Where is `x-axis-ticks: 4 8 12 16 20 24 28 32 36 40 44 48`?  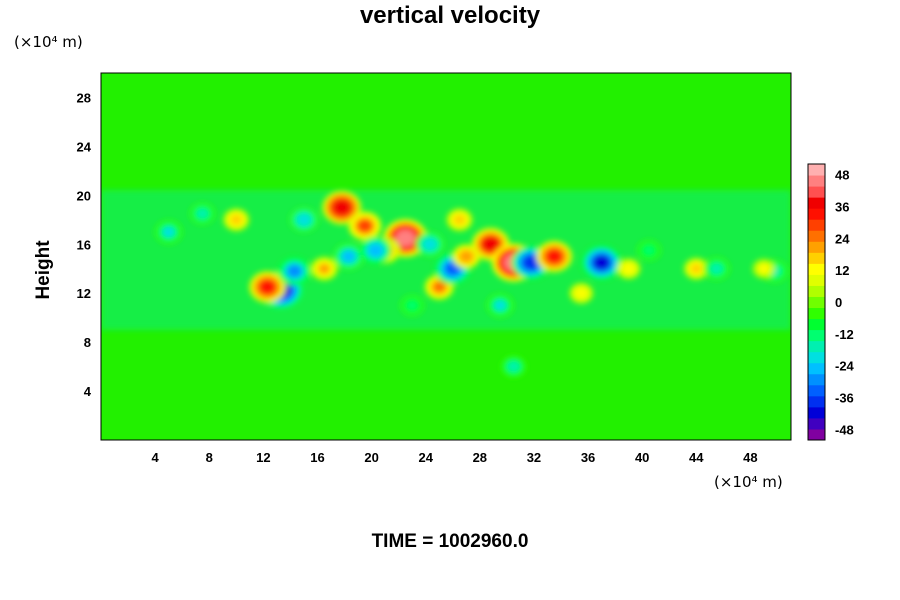 x-axis-ticks: 4 8 12 16 20 24 28 32 36 40 44 48 is located at coordinates (455, 457).